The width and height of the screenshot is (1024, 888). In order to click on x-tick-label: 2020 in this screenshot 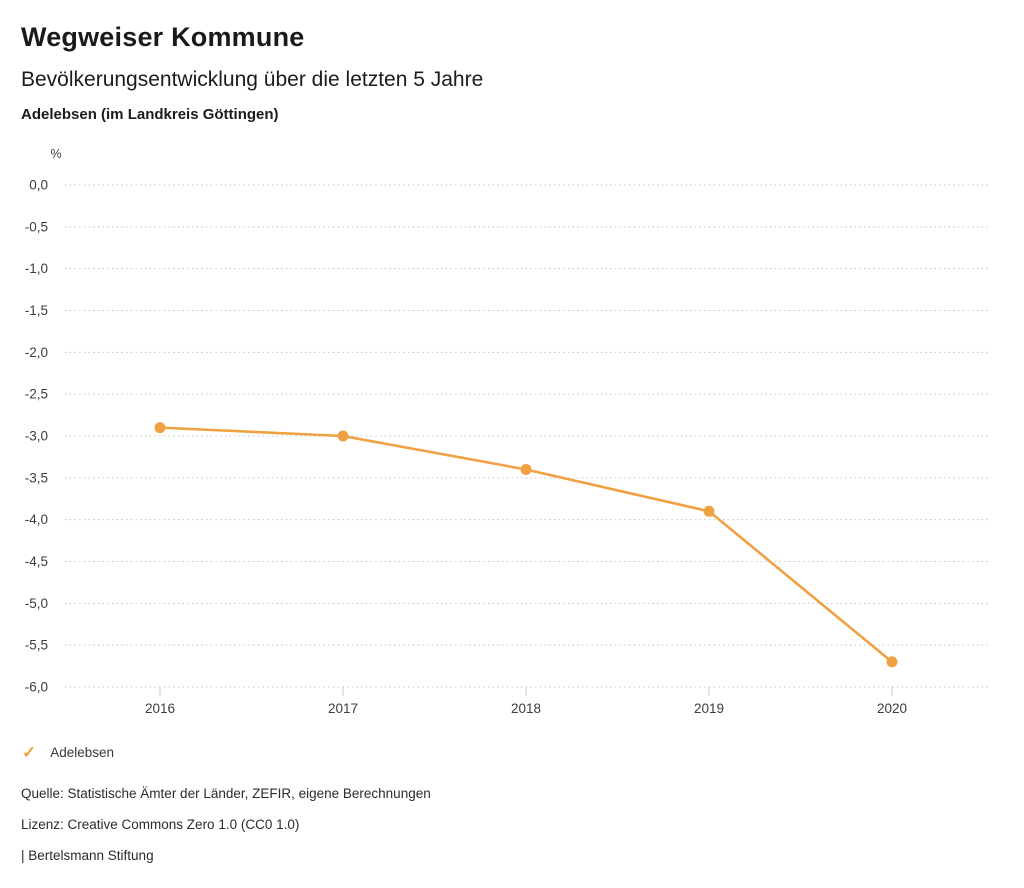, I will do `click(892, 708)`.